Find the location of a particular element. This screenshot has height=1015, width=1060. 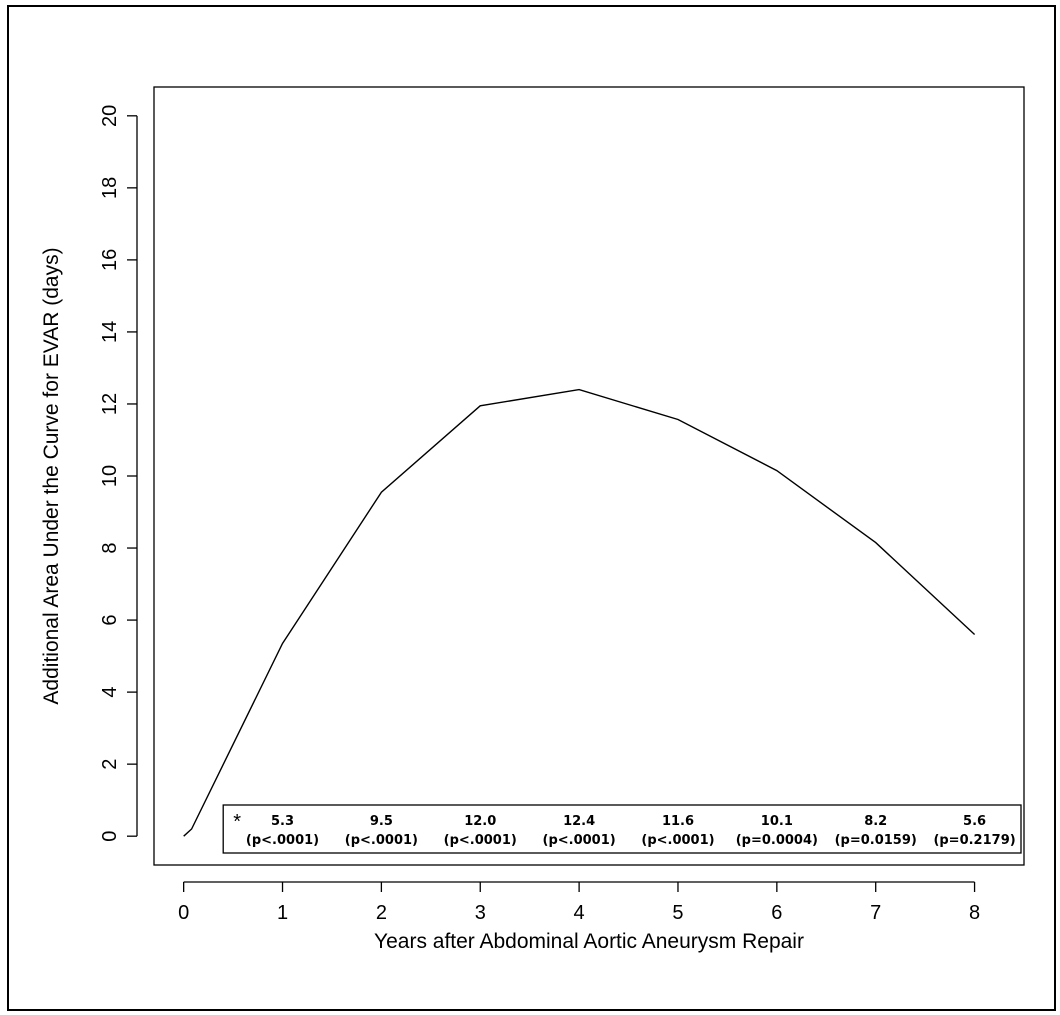

x-axis: 0 1 2 3 4 5 6 7 8 is located at coordinates (579, 902).